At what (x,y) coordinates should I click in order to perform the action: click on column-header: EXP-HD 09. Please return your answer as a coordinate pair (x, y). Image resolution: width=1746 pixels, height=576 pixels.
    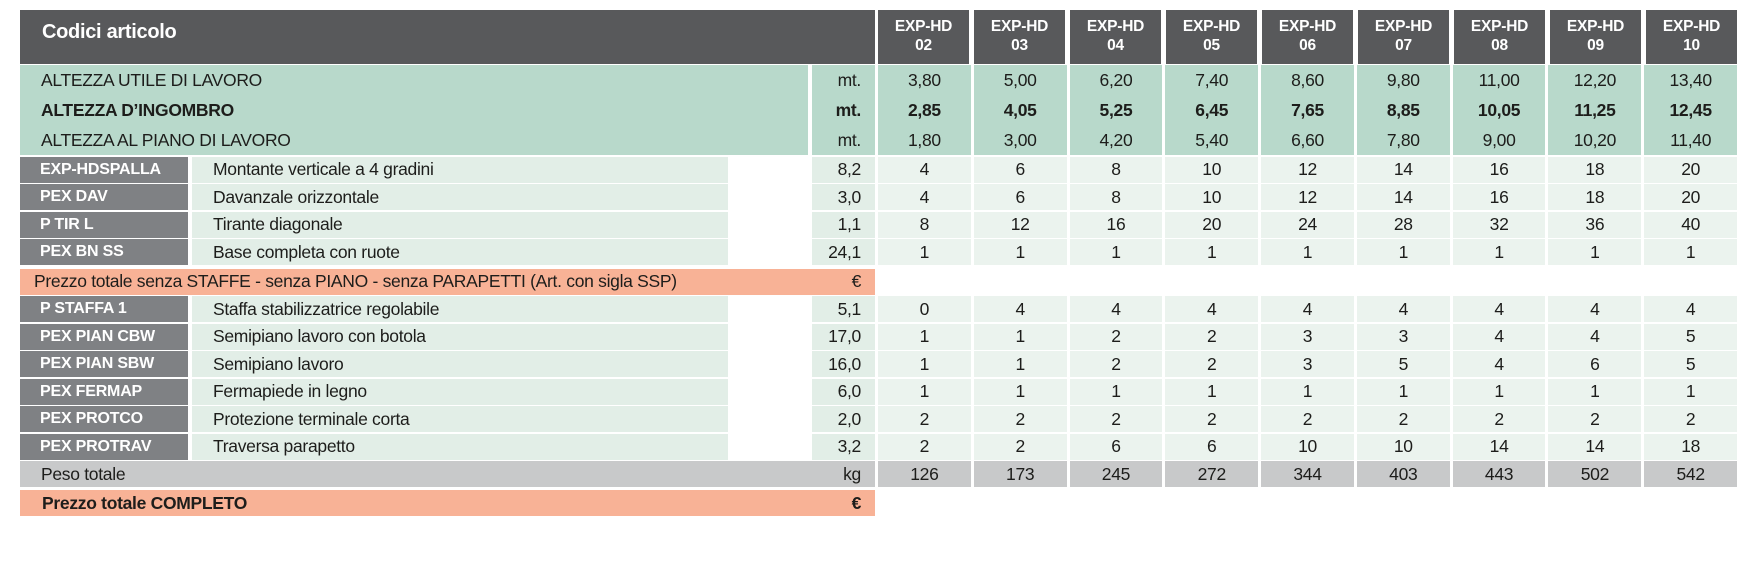
    Looking at the image, I should click on (1595, 37).